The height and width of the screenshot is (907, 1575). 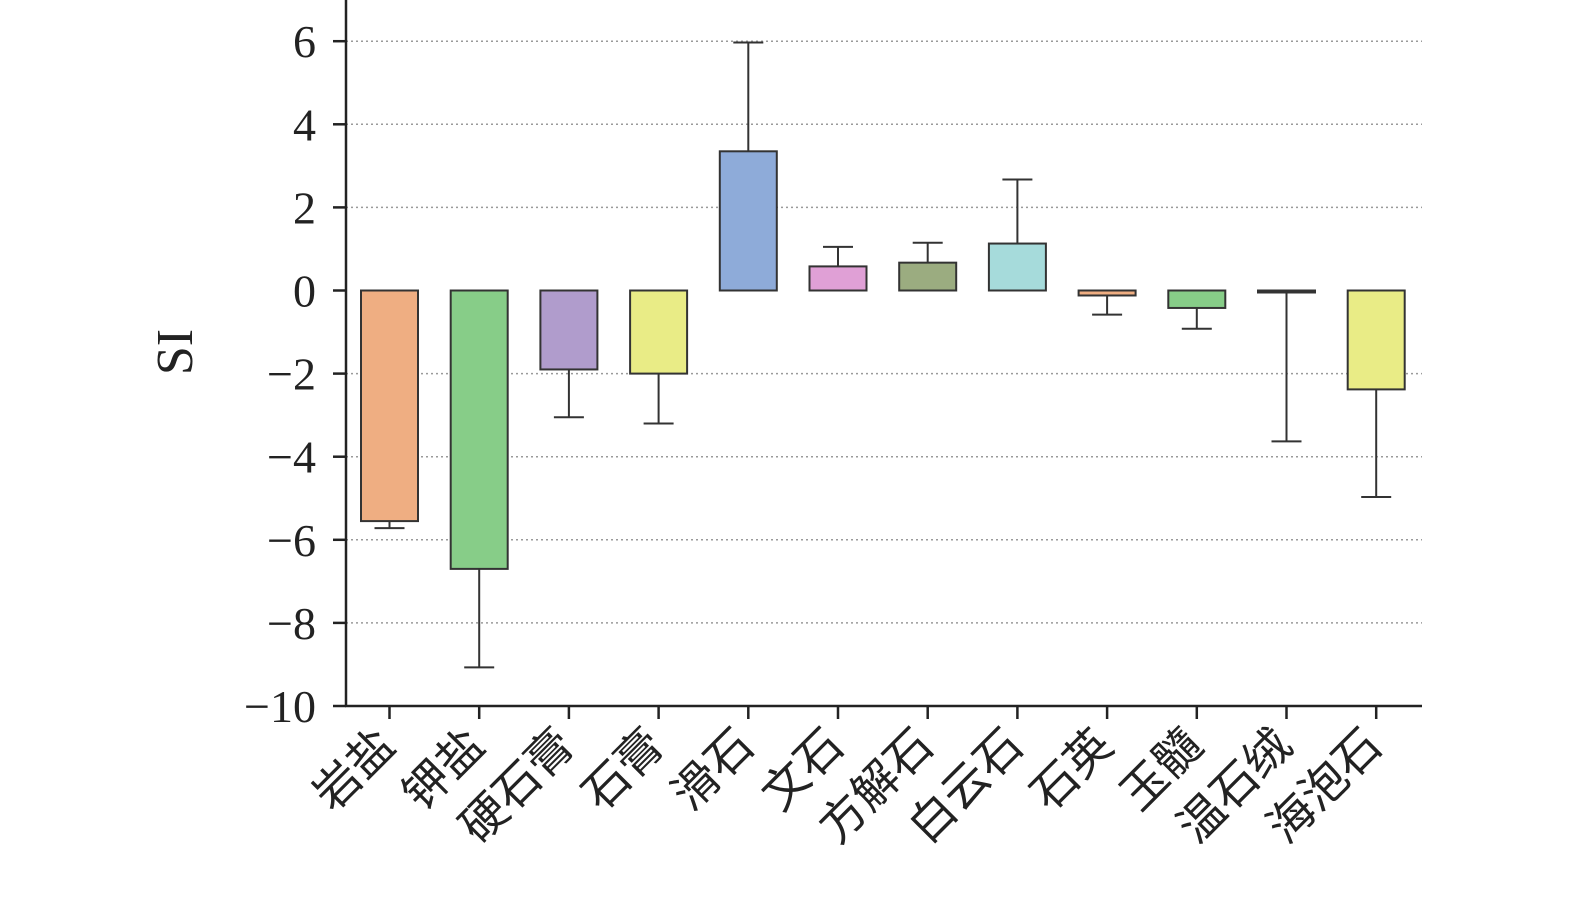 I want to click on y-tick-label: 0, so click(x=304, y=291).